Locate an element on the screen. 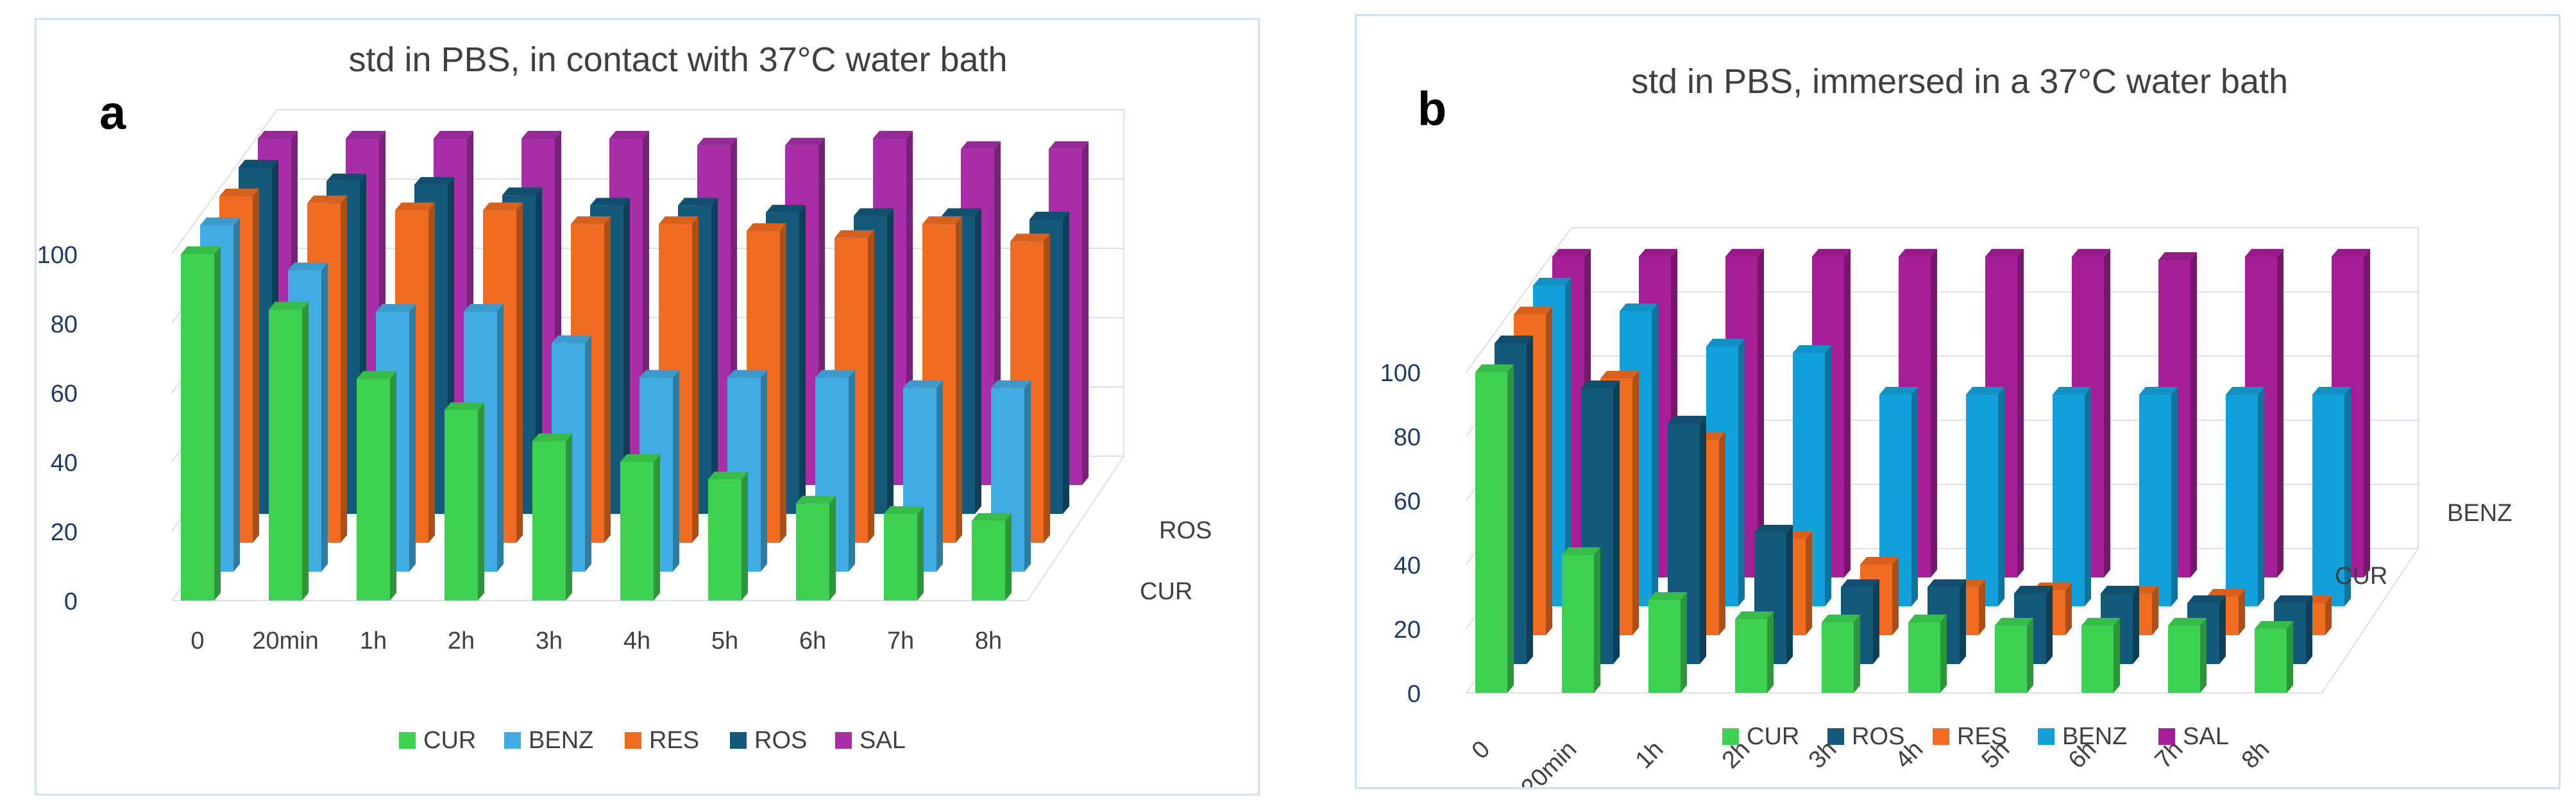 This screenshot has height=811, width=2576. x-tick-label: 8h is located at coordinates (988, 640).